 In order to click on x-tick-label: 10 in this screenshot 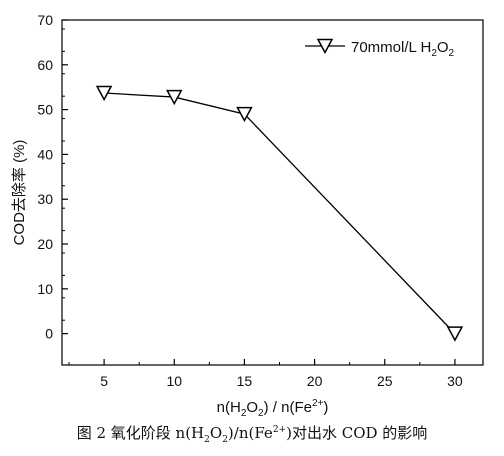, I will do `click(174, 381)`.